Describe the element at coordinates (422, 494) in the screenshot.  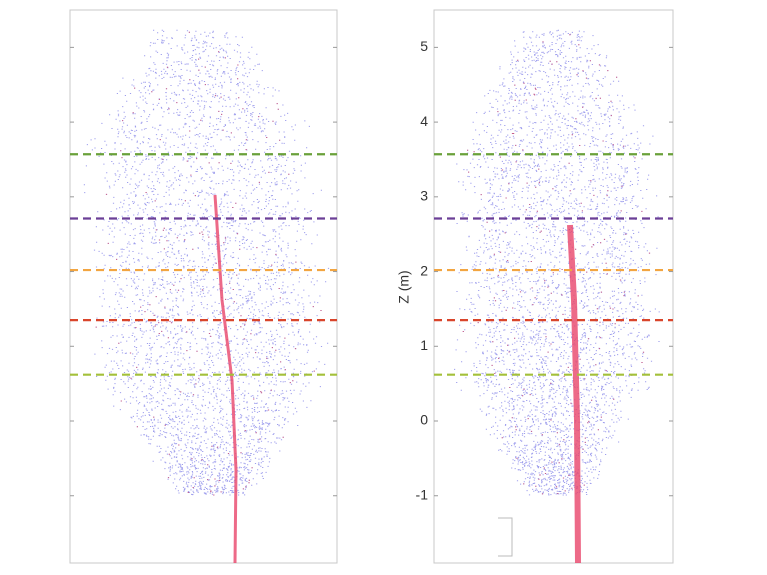
I see `y-tick-label: -1` at that location.